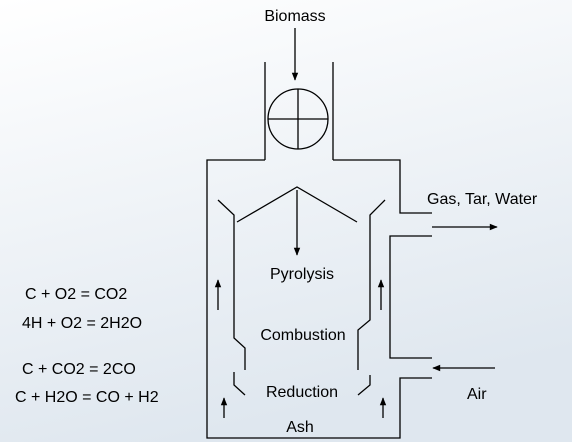 The width and height of the screenshot is (572, 442). What do you see at coordinates (477, 394) in the screenshot?
I see `label: Air` at bounding box center [477, 394].